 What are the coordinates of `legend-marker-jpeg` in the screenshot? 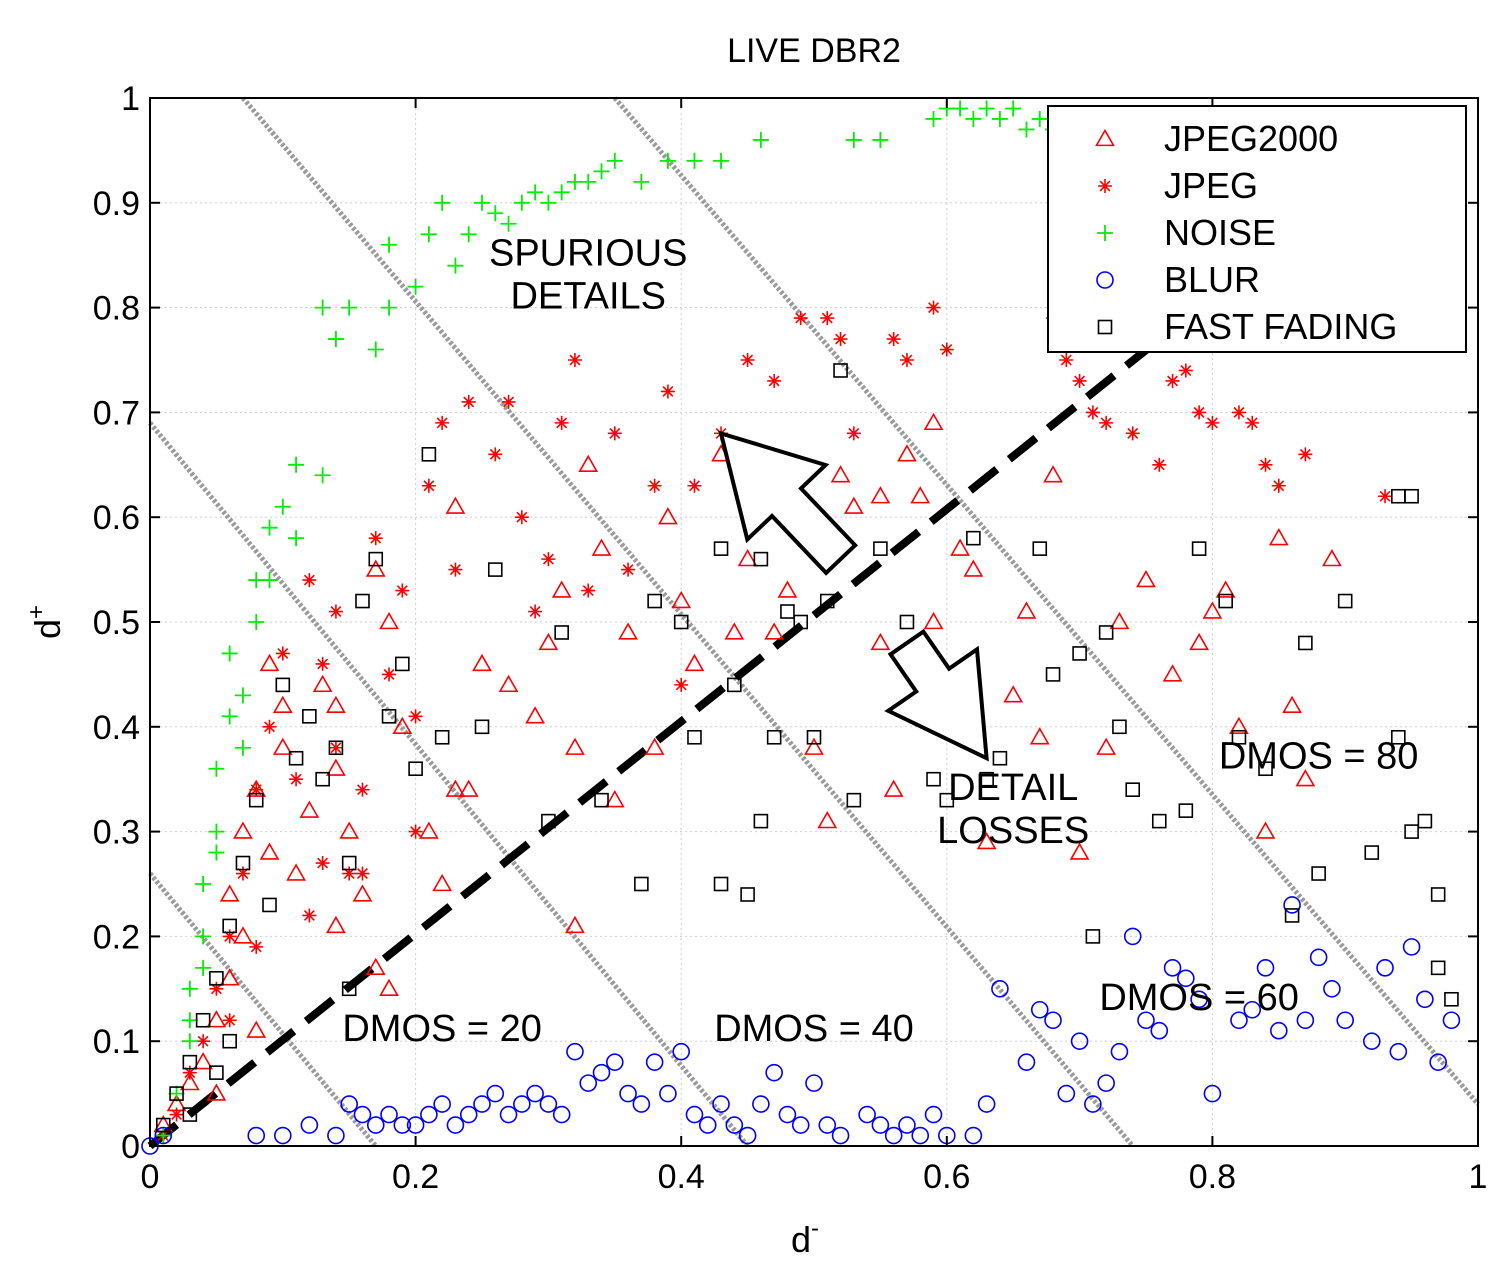 It's located at (1105, 186).